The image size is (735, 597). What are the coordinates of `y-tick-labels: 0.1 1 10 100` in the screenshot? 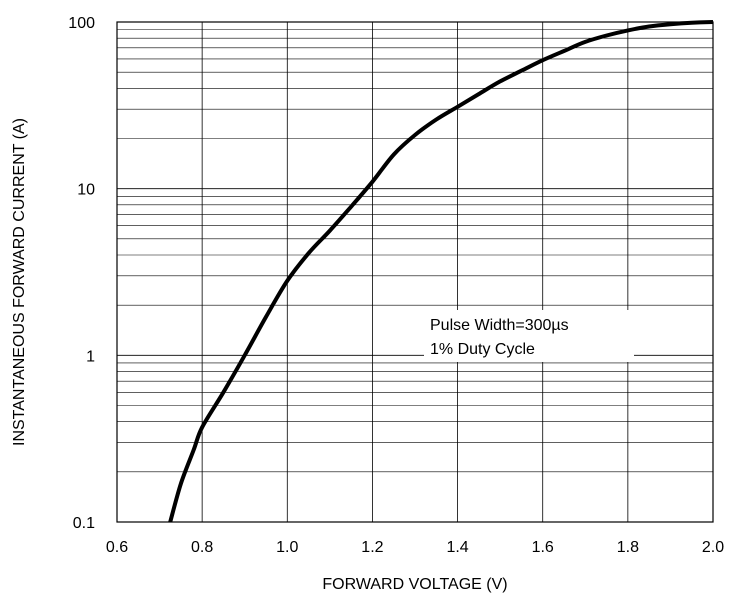 It's located at (81, 273).